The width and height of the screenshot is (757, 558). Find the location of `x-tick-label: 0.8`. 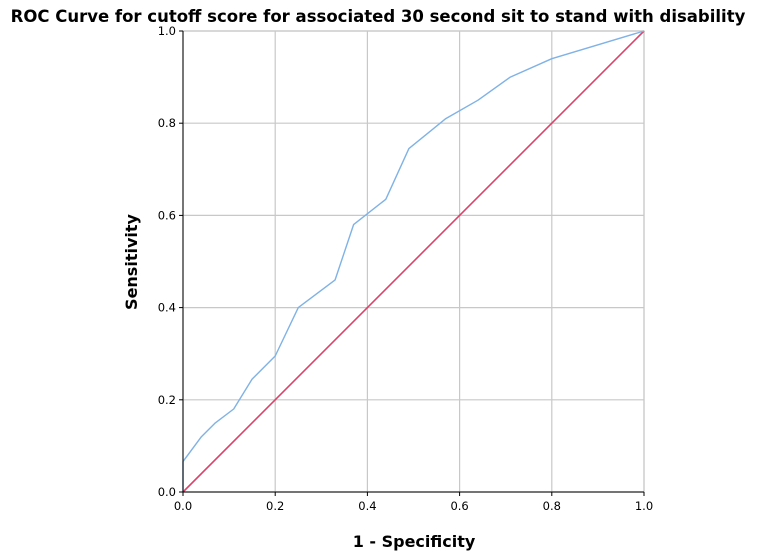

x-tick-label: 0.8 is located at coordinates (552, 506).